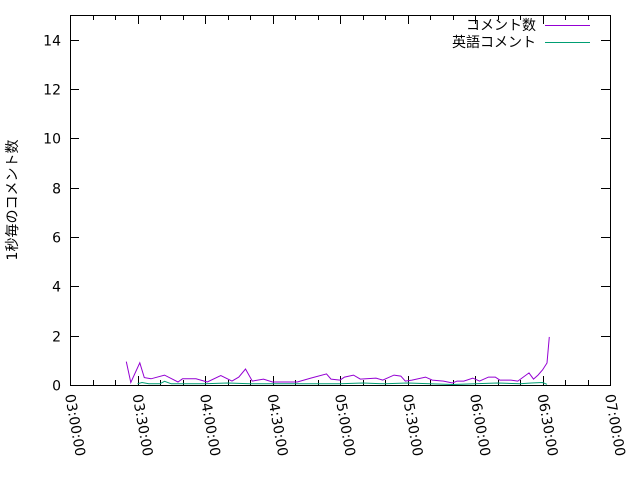  I want to click on legend: コメント数 英語コメント, so click(521, 34).